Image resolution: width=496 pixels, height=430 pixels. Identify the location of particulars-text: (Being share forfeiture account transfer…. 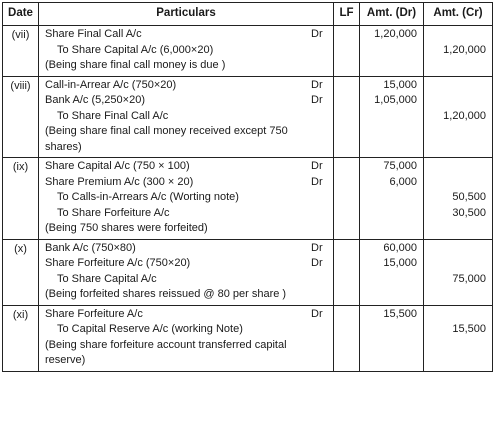
(166, 344).